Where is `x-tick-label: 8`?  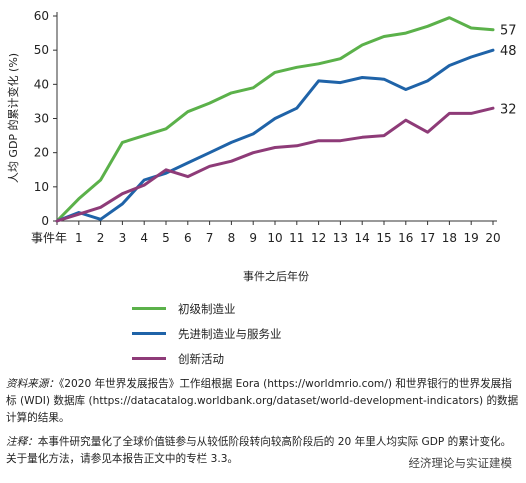 x-tick-label: 8 is located at coordinates (232, 238).